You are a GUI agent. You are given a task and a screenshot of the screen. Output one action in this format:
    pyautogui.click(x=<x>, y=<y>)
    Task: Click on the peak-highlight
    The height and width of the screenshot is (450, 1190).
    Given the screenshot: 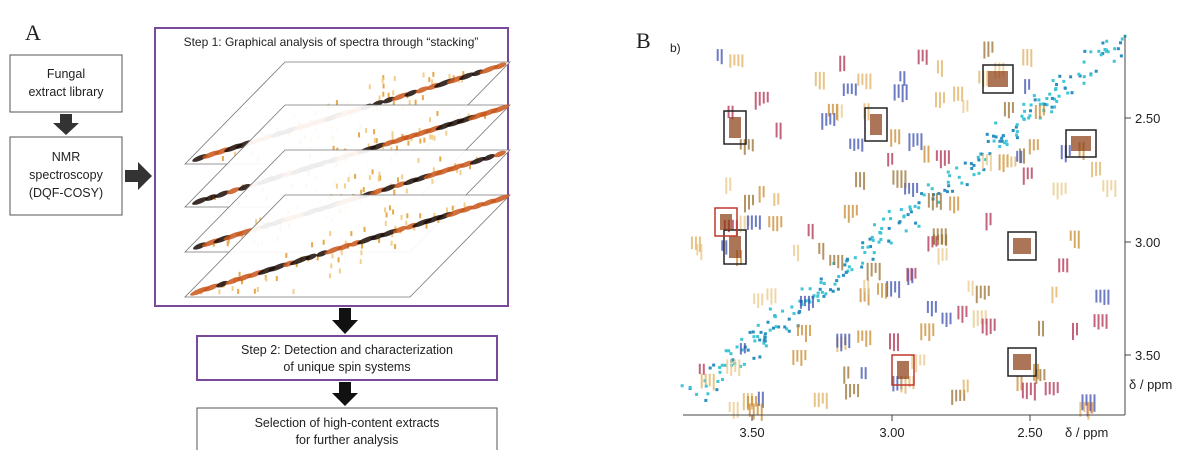 What is the action you would take?
    pyautogui.click(x=998, y=79)
    